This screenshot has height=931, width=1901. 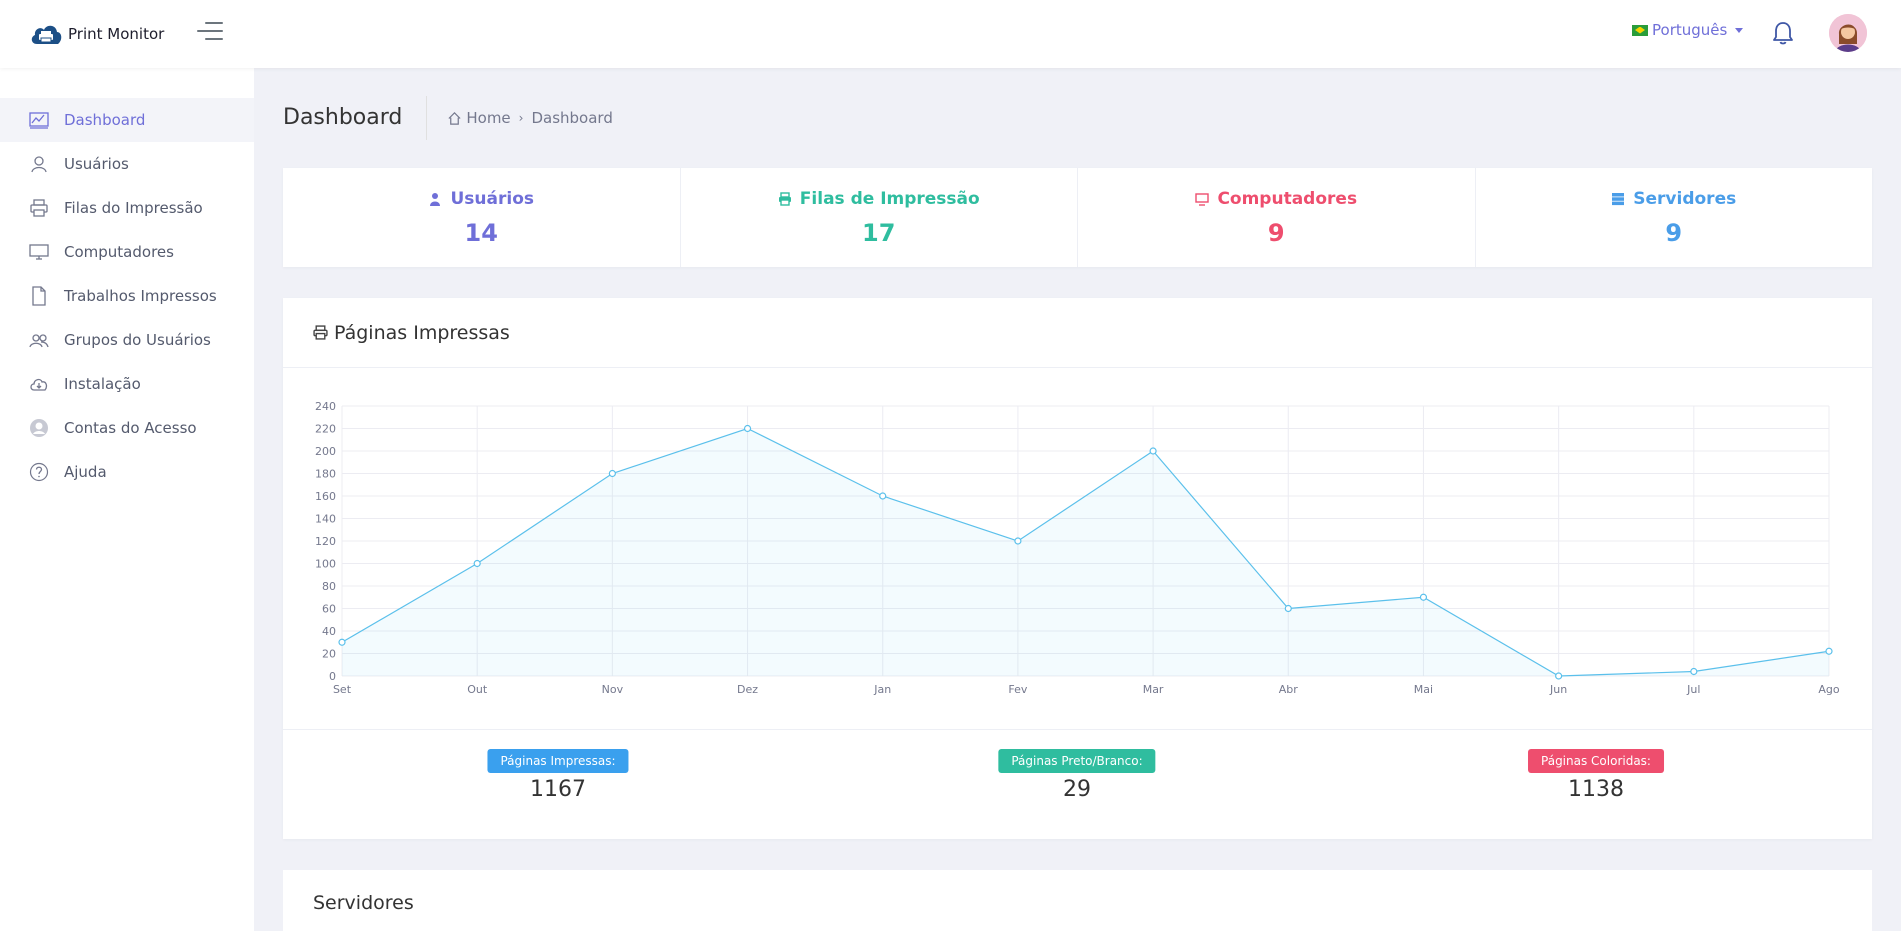 I want to click on stat-label-wrap: Servidores, so click(x=1673, y=199).